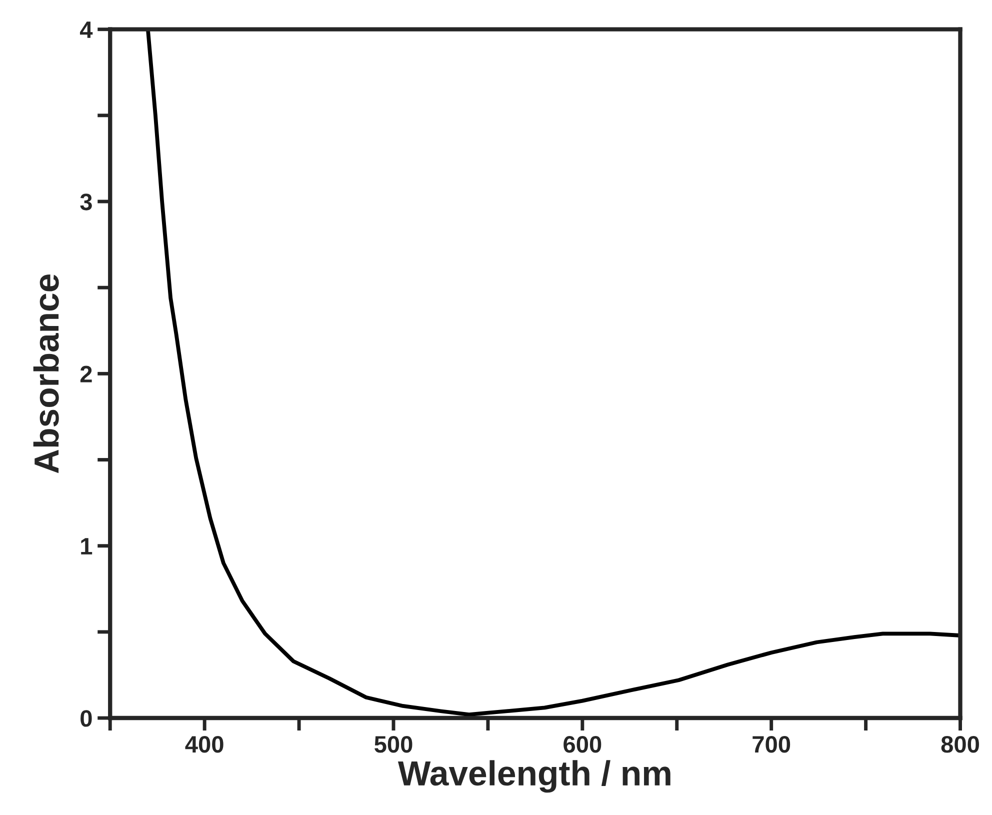  Describe the element at coordinates (204, 744) in the screenshot. I see `x-tick-label: 400` at that location.